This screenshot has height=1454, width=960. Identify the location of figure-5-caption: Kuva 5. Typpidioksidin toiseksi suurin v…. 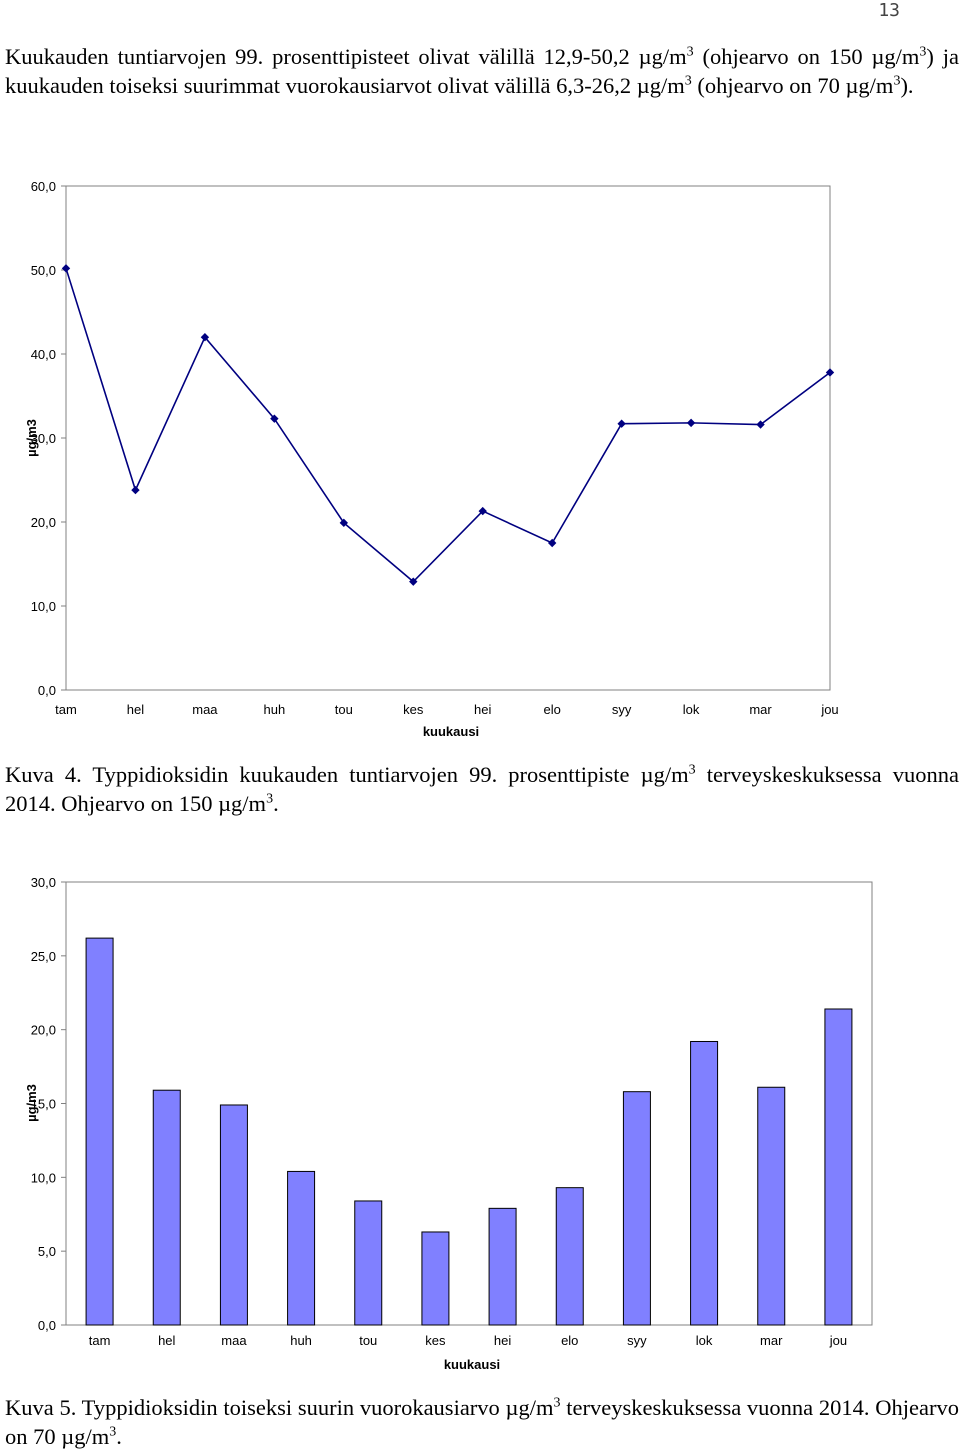
(482, 1422).